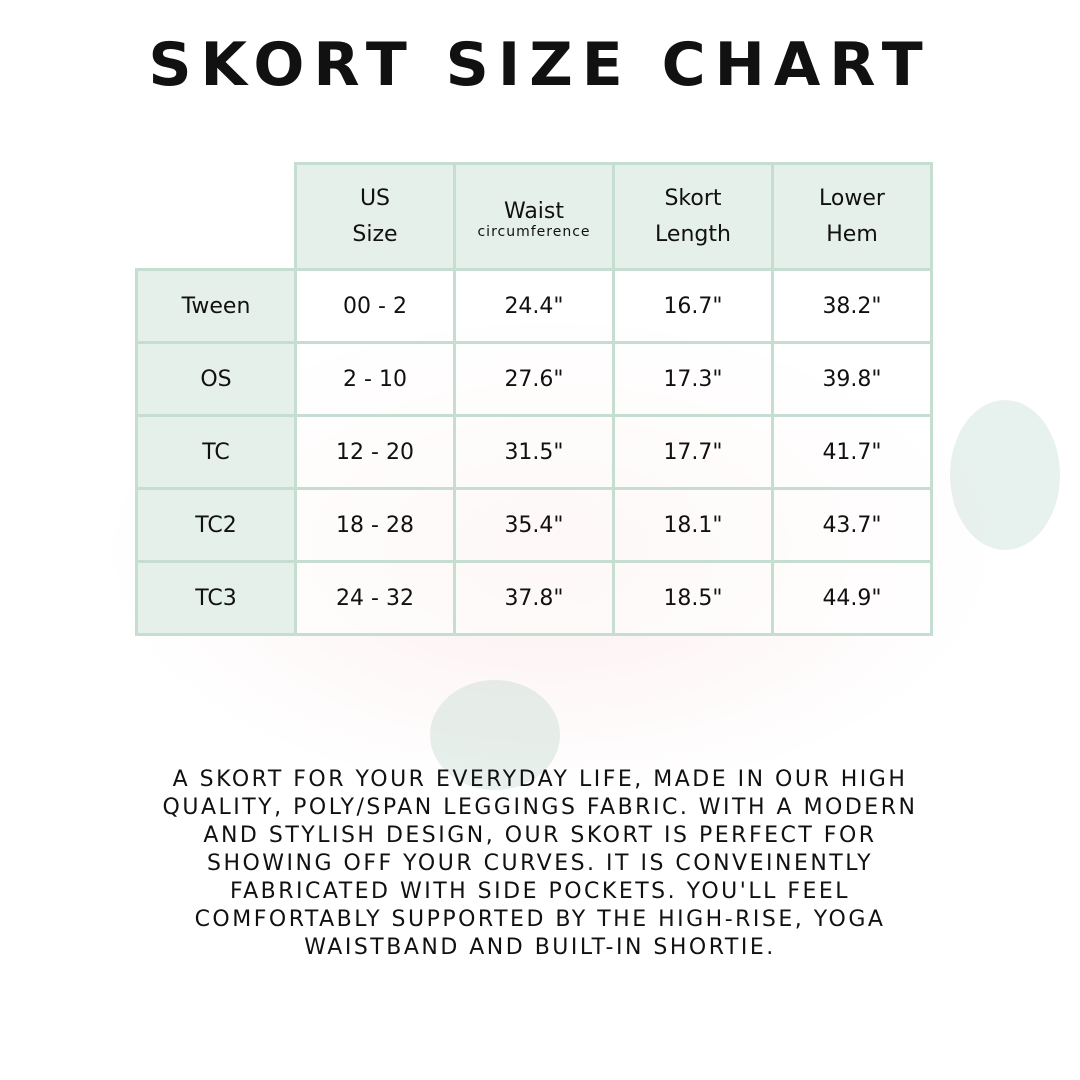 This screenshot has height=1080, width=1080. I want to click on table-cell: 17.3", so click(693, 379).